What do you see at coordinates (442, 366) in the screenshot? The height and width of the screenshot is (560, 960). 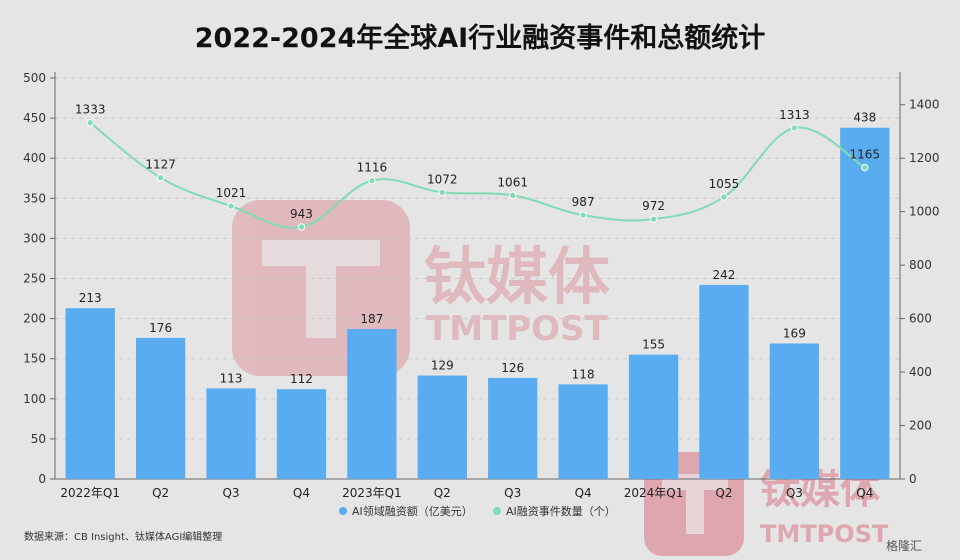 I see `bar-value-label: 129` at bounding box center [442, 366].